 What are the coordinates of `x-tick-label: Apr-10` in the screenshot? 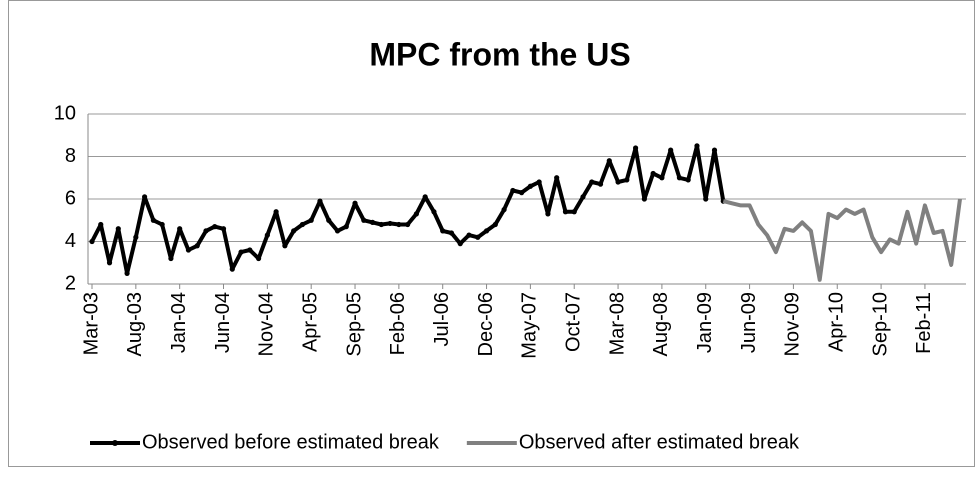 It's located at (837, 322).